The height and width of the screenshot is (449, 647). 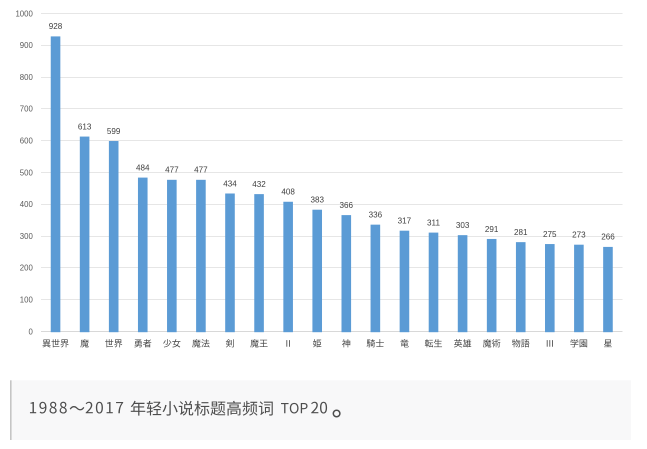 I want to click on svg-text: 408, so click(x=288, y=192).